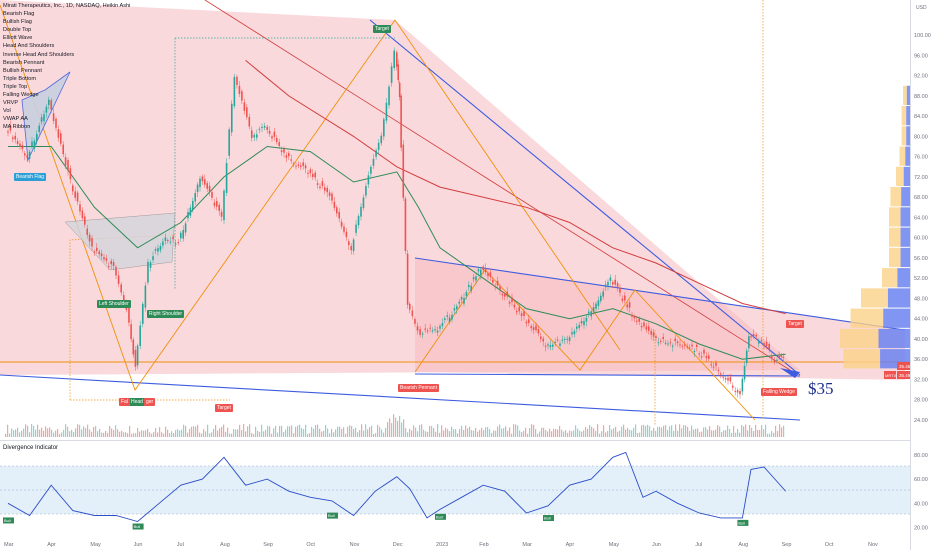 The width and height of the screenshot is (932, 550). I want to click on price-tick-label: 32.00, so click(921, 380).